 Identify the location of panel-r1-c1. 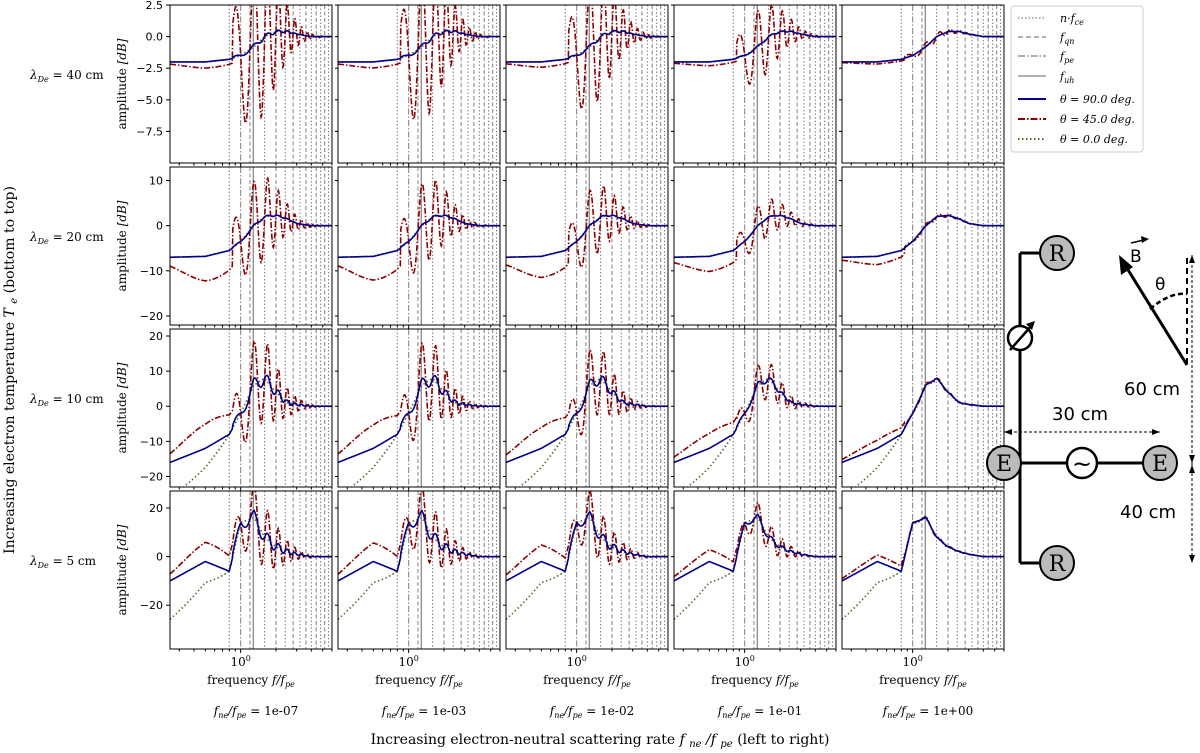
(418, 247).